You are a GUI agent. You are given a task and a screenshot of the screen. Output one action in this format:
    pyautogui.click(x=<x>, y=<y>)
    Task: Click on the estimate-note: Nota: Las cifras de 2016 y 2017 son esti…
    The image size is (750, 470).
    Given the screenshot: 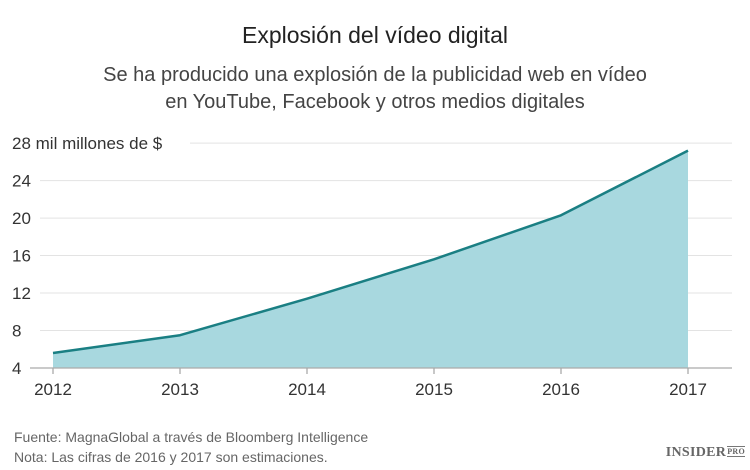 What is the action you would take?
    pyautogui.click(x=171, y=457)
    